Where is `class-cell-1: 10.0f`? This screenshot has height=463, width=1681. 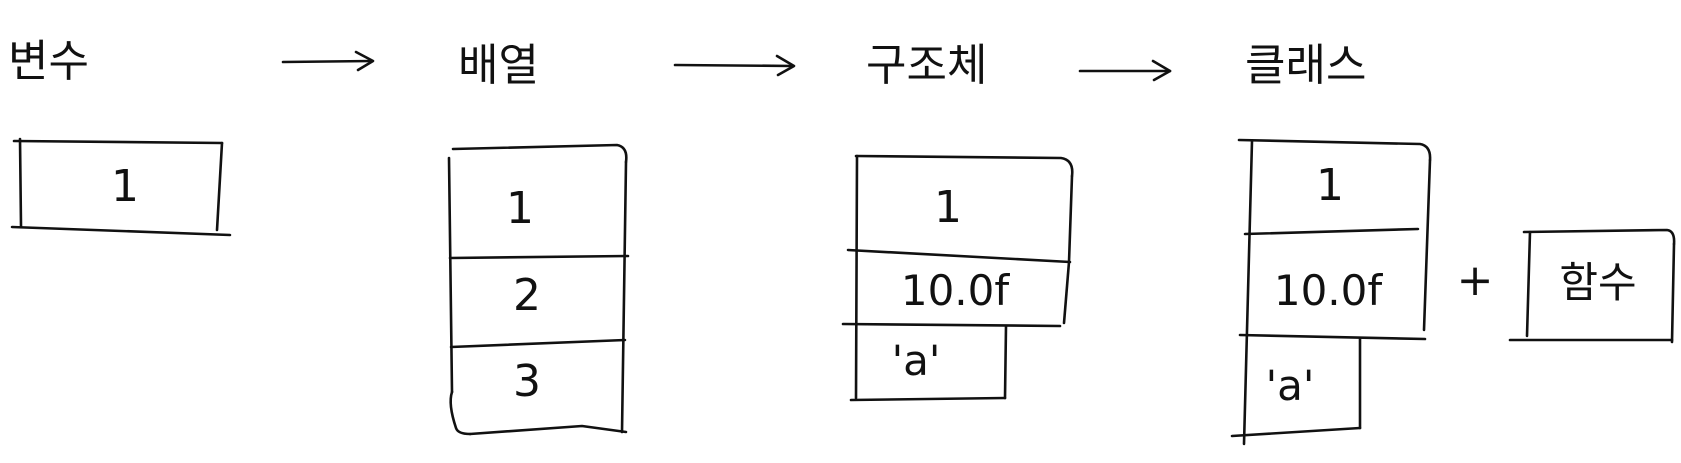
class-cell-1: 10.0f is located at coordinates (1329, 290).